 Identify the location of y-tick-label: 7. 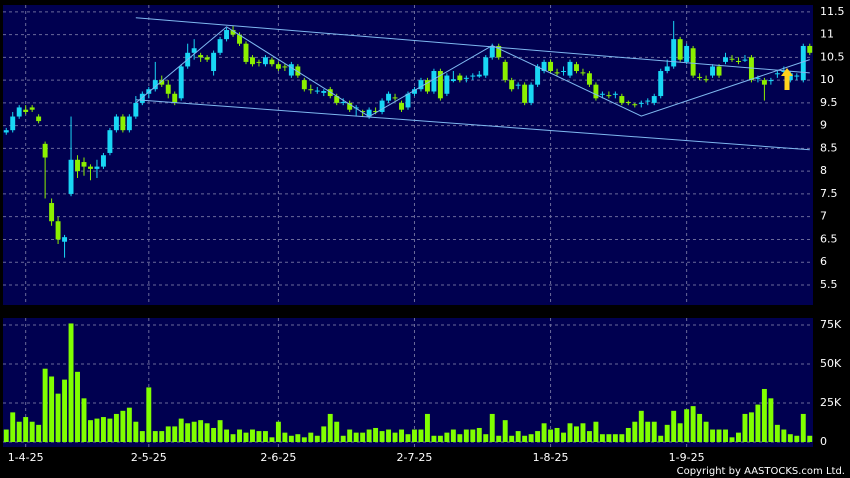
(823, 216).